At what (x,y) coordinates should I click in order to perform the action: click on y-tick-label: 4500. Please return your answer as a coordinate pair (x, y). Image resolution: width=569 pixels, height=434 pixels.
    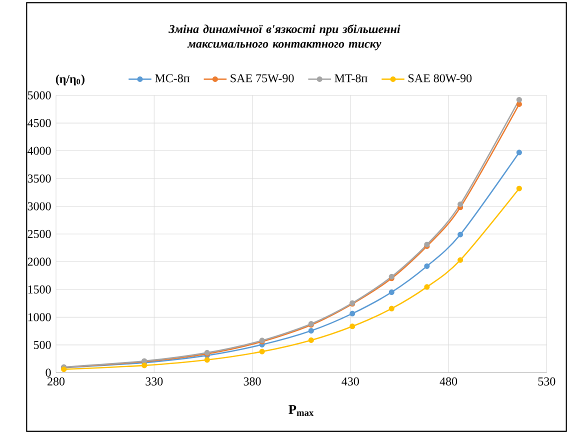
    Looking at the image, I should click on (39, 123).